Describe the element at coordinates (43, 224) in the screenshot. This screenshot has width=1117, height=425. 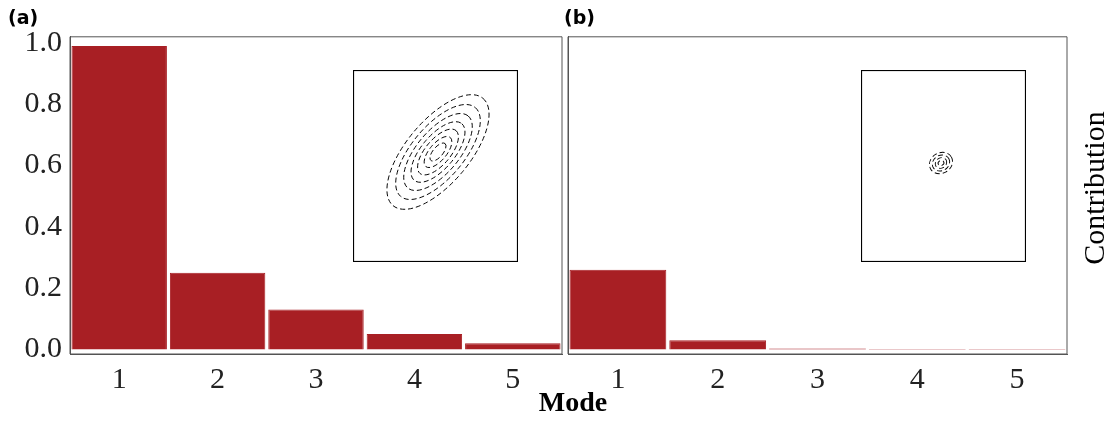
I see `y-tick-label: 0.4` at that location.